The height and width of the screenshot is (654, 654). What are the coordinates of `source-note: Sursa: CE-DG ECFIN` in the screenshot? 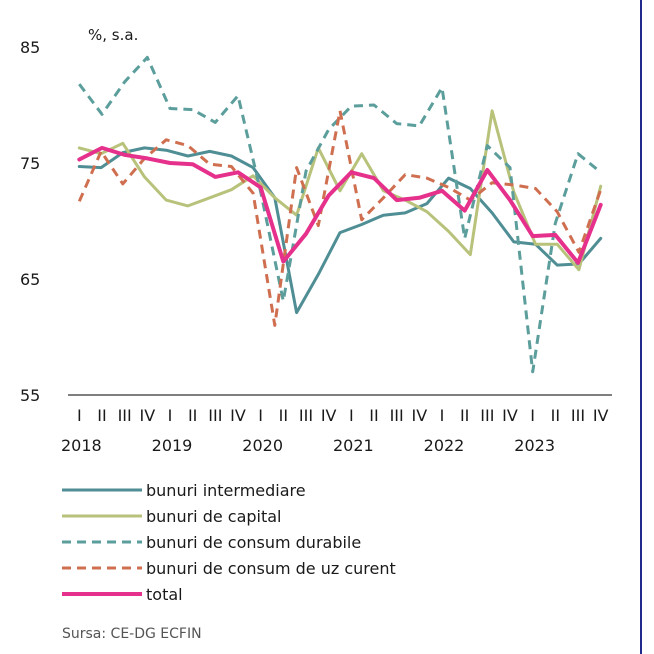 It's located at (132, 634).